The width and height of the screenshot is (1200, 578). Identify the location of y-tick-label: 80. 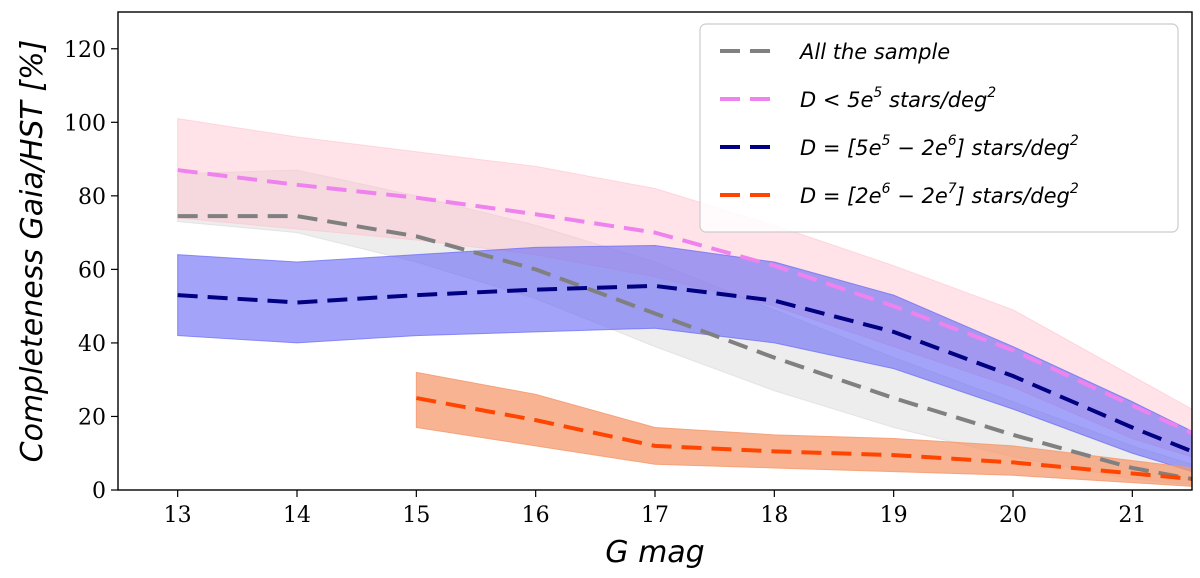
(92, 197).